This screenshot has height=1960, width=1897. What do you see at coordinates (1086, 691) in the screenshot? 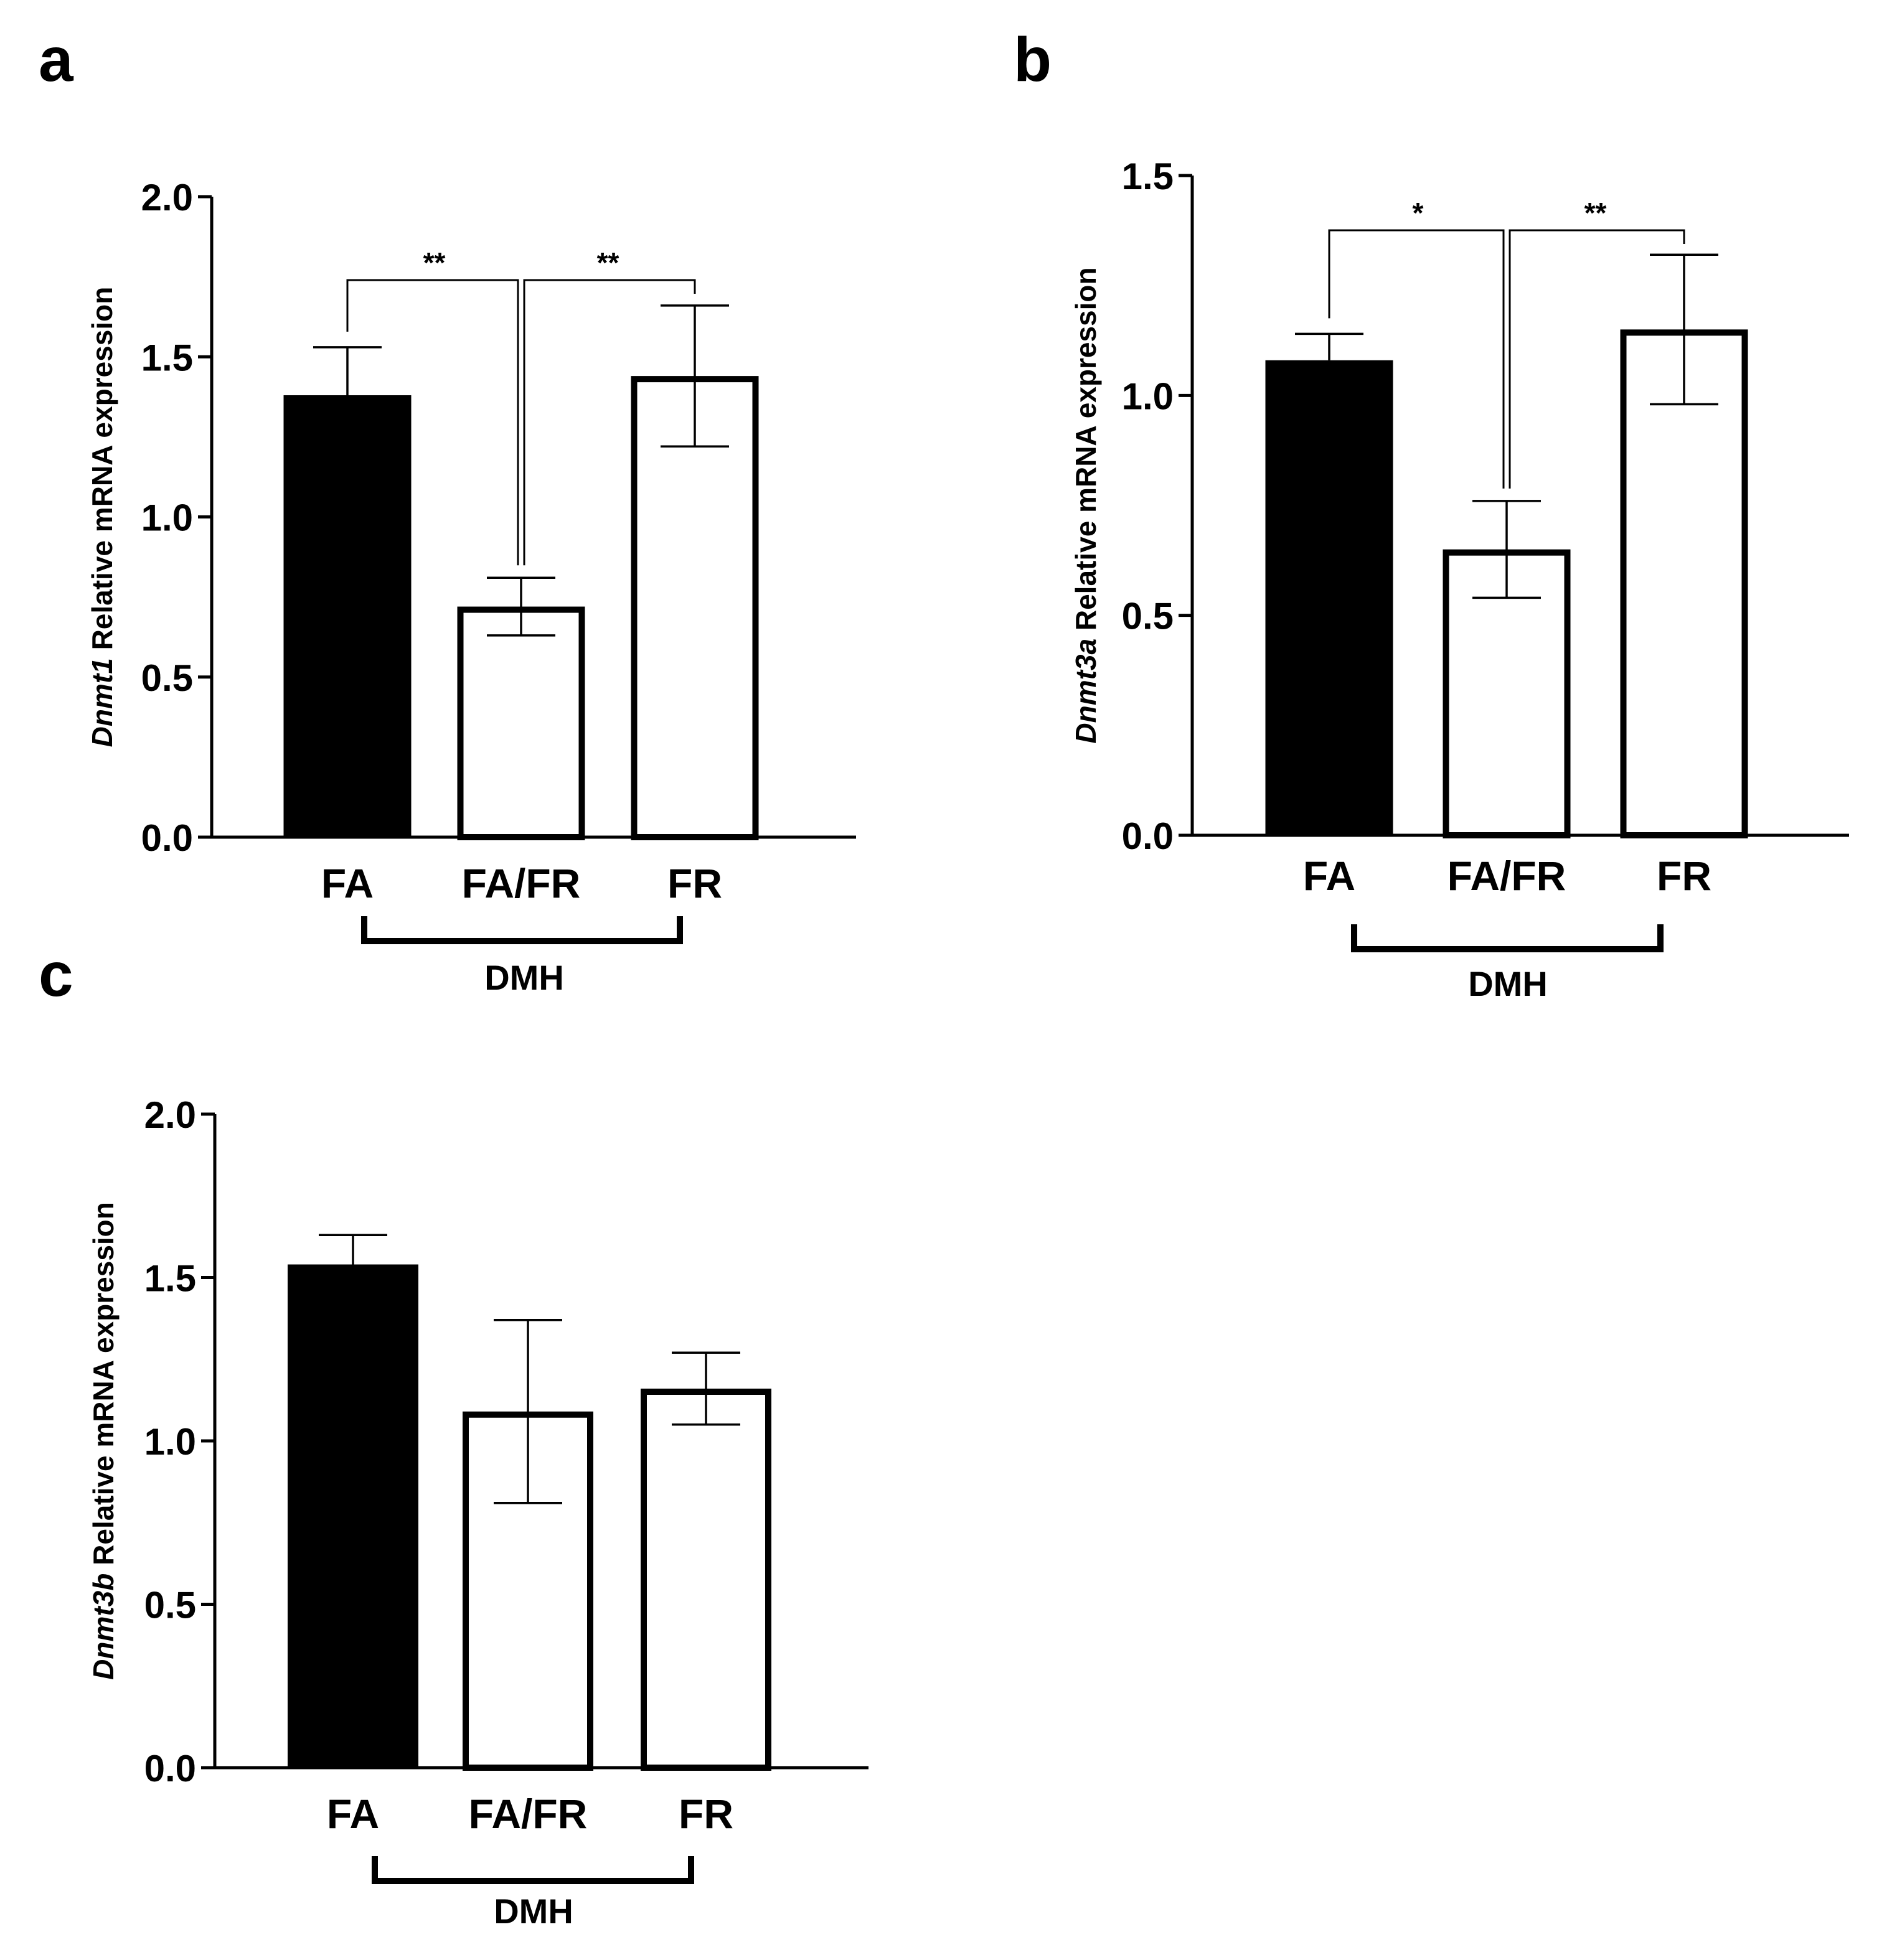
I see `y-axis-label-gene: Dnmt3a` at bounding box center [1086, 691].